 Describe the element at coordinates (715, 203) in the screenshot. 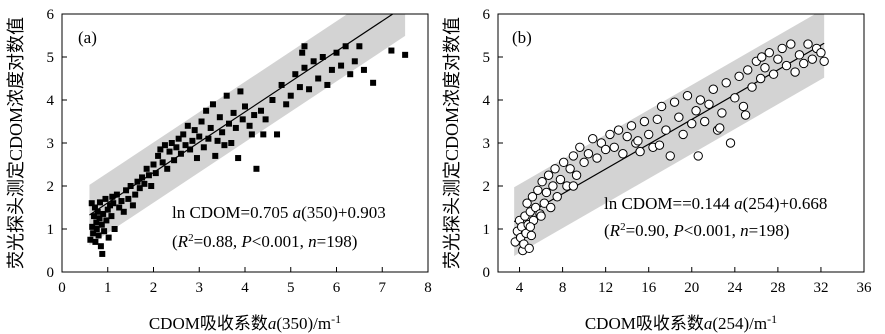

I see `regression-equation: ln CDOM==0.144 a(254)+0.668` at that location.